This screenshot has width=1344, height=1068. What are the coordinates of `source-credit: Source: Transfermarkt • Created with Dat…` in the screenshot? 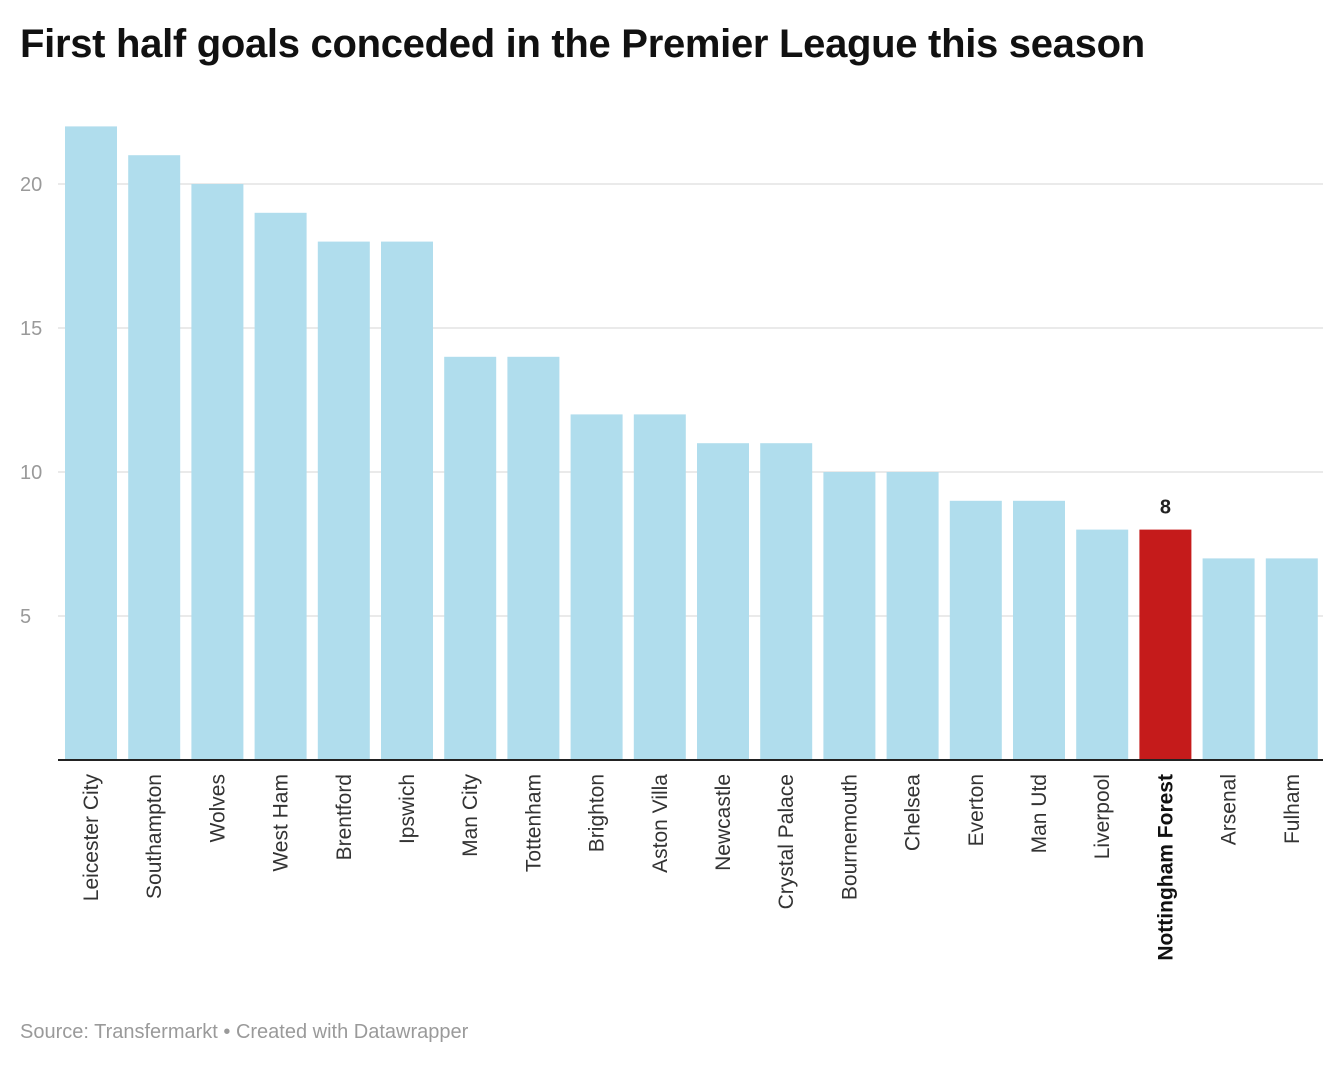 It's located at (244, 1032).